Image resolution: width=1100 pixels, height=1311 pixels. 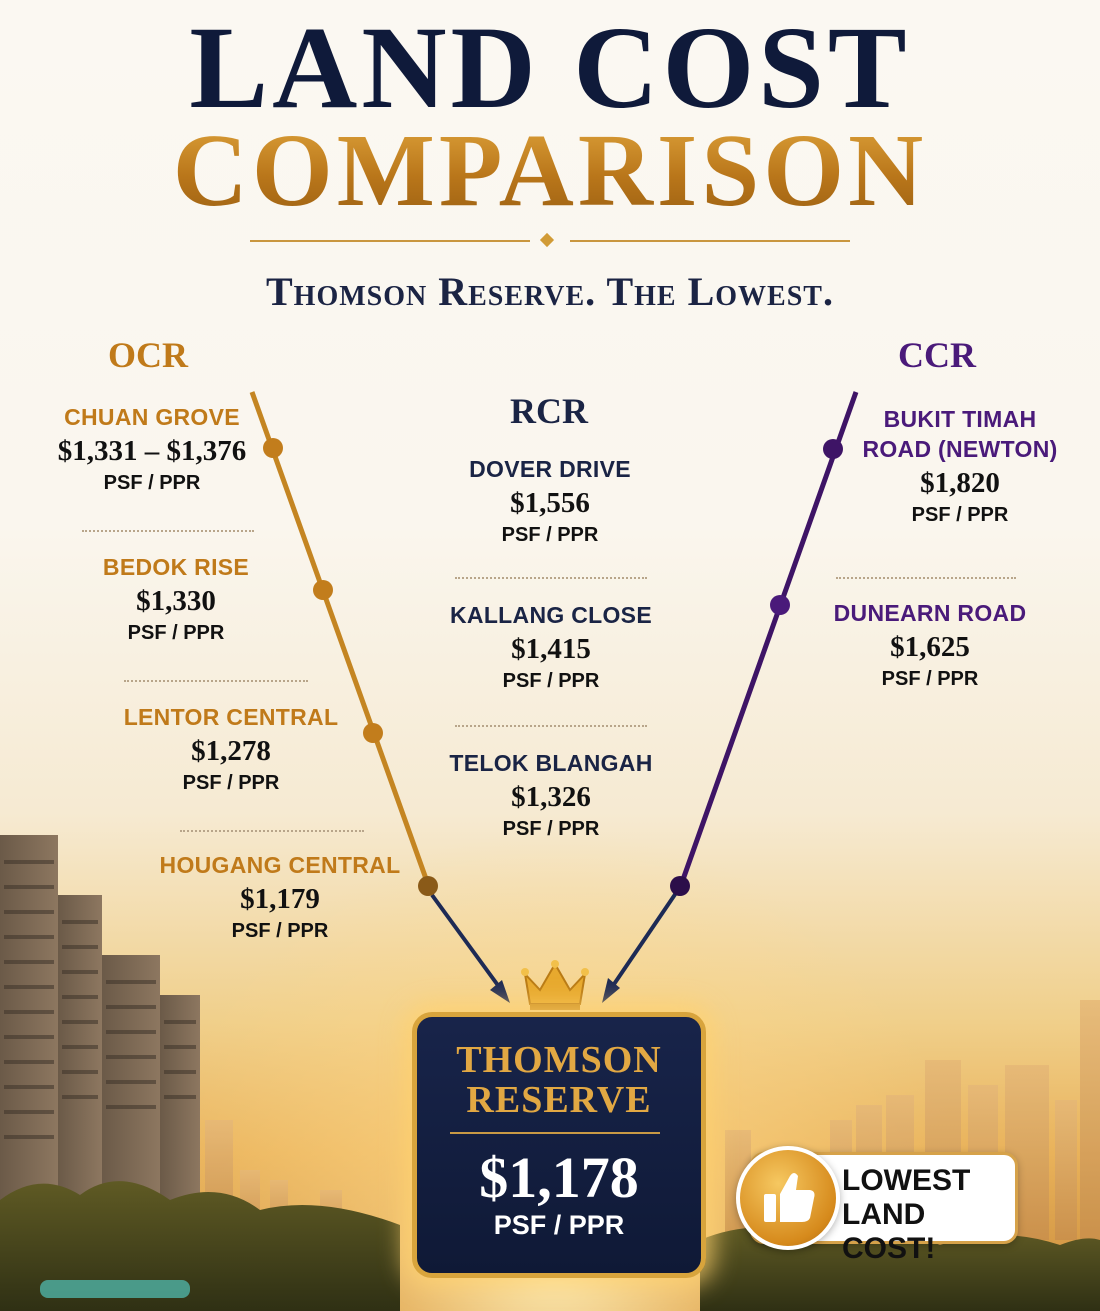 What do you see at coordinates (555, 985) in the screenshot?
I see `crown-icon` at bounding box center [555, 985].